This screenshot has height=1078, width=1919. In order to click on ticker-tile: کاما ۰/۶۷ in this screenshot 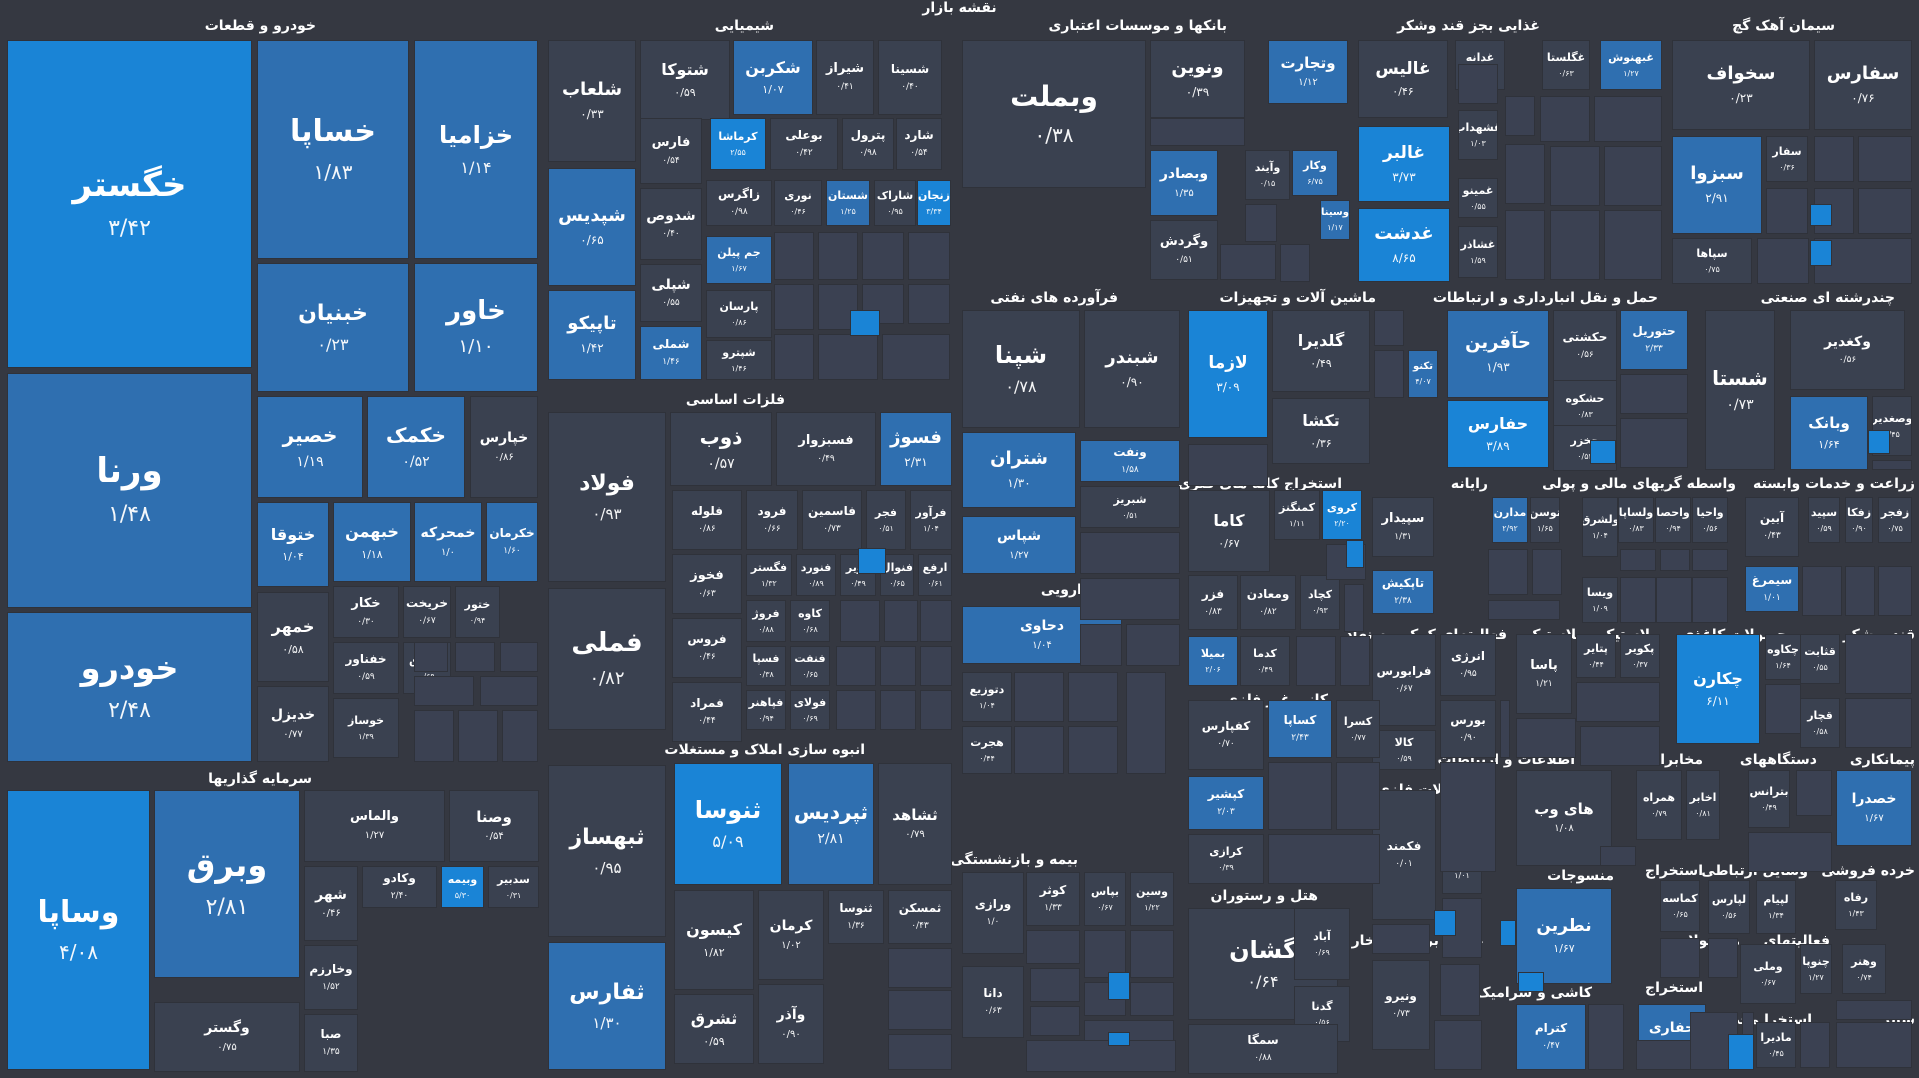, I will do `click(1229, 531)`.